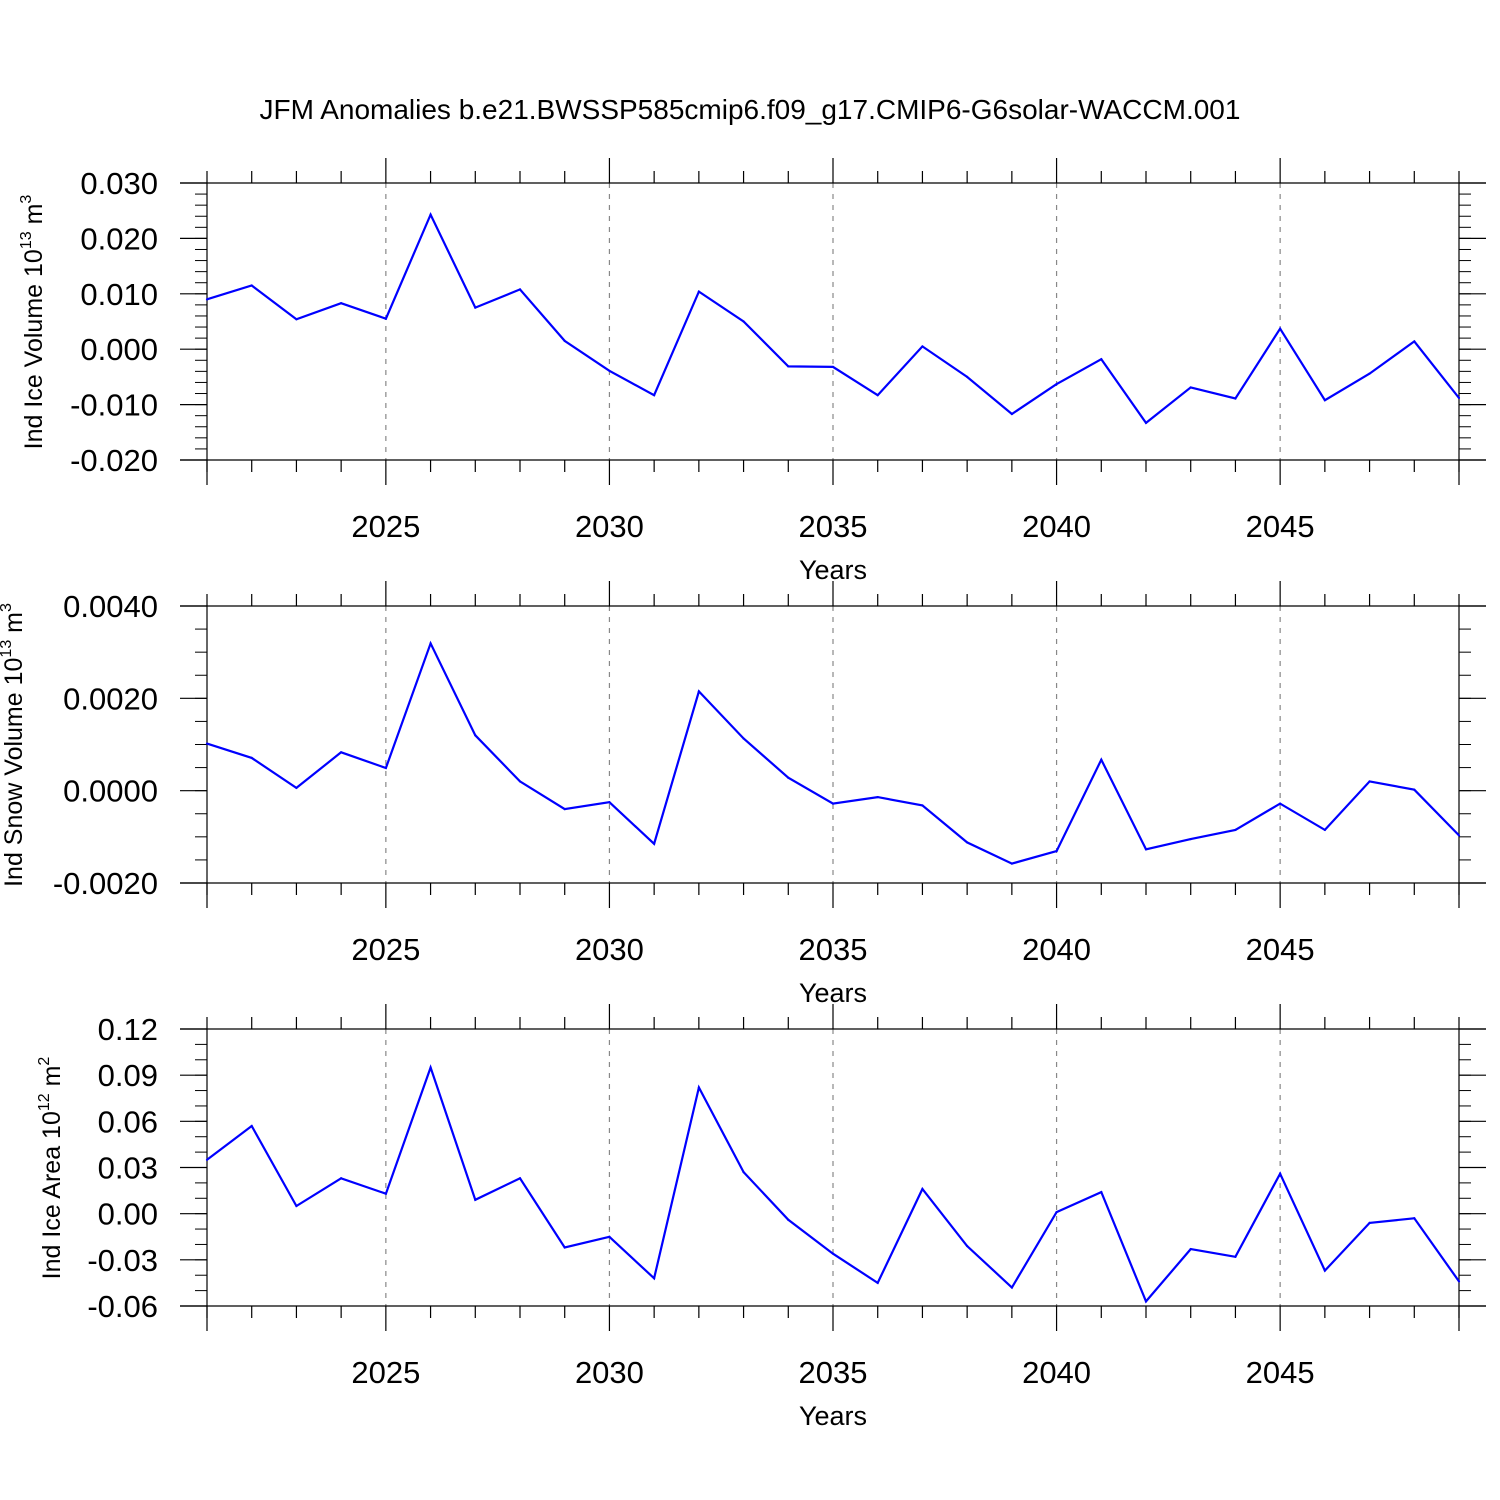 The width and height of the screenshot is (1500, 1500). Describe the element at coordinates (110, 606) in the screenshot. I see `y-tick-label: 0.0040` at that location.